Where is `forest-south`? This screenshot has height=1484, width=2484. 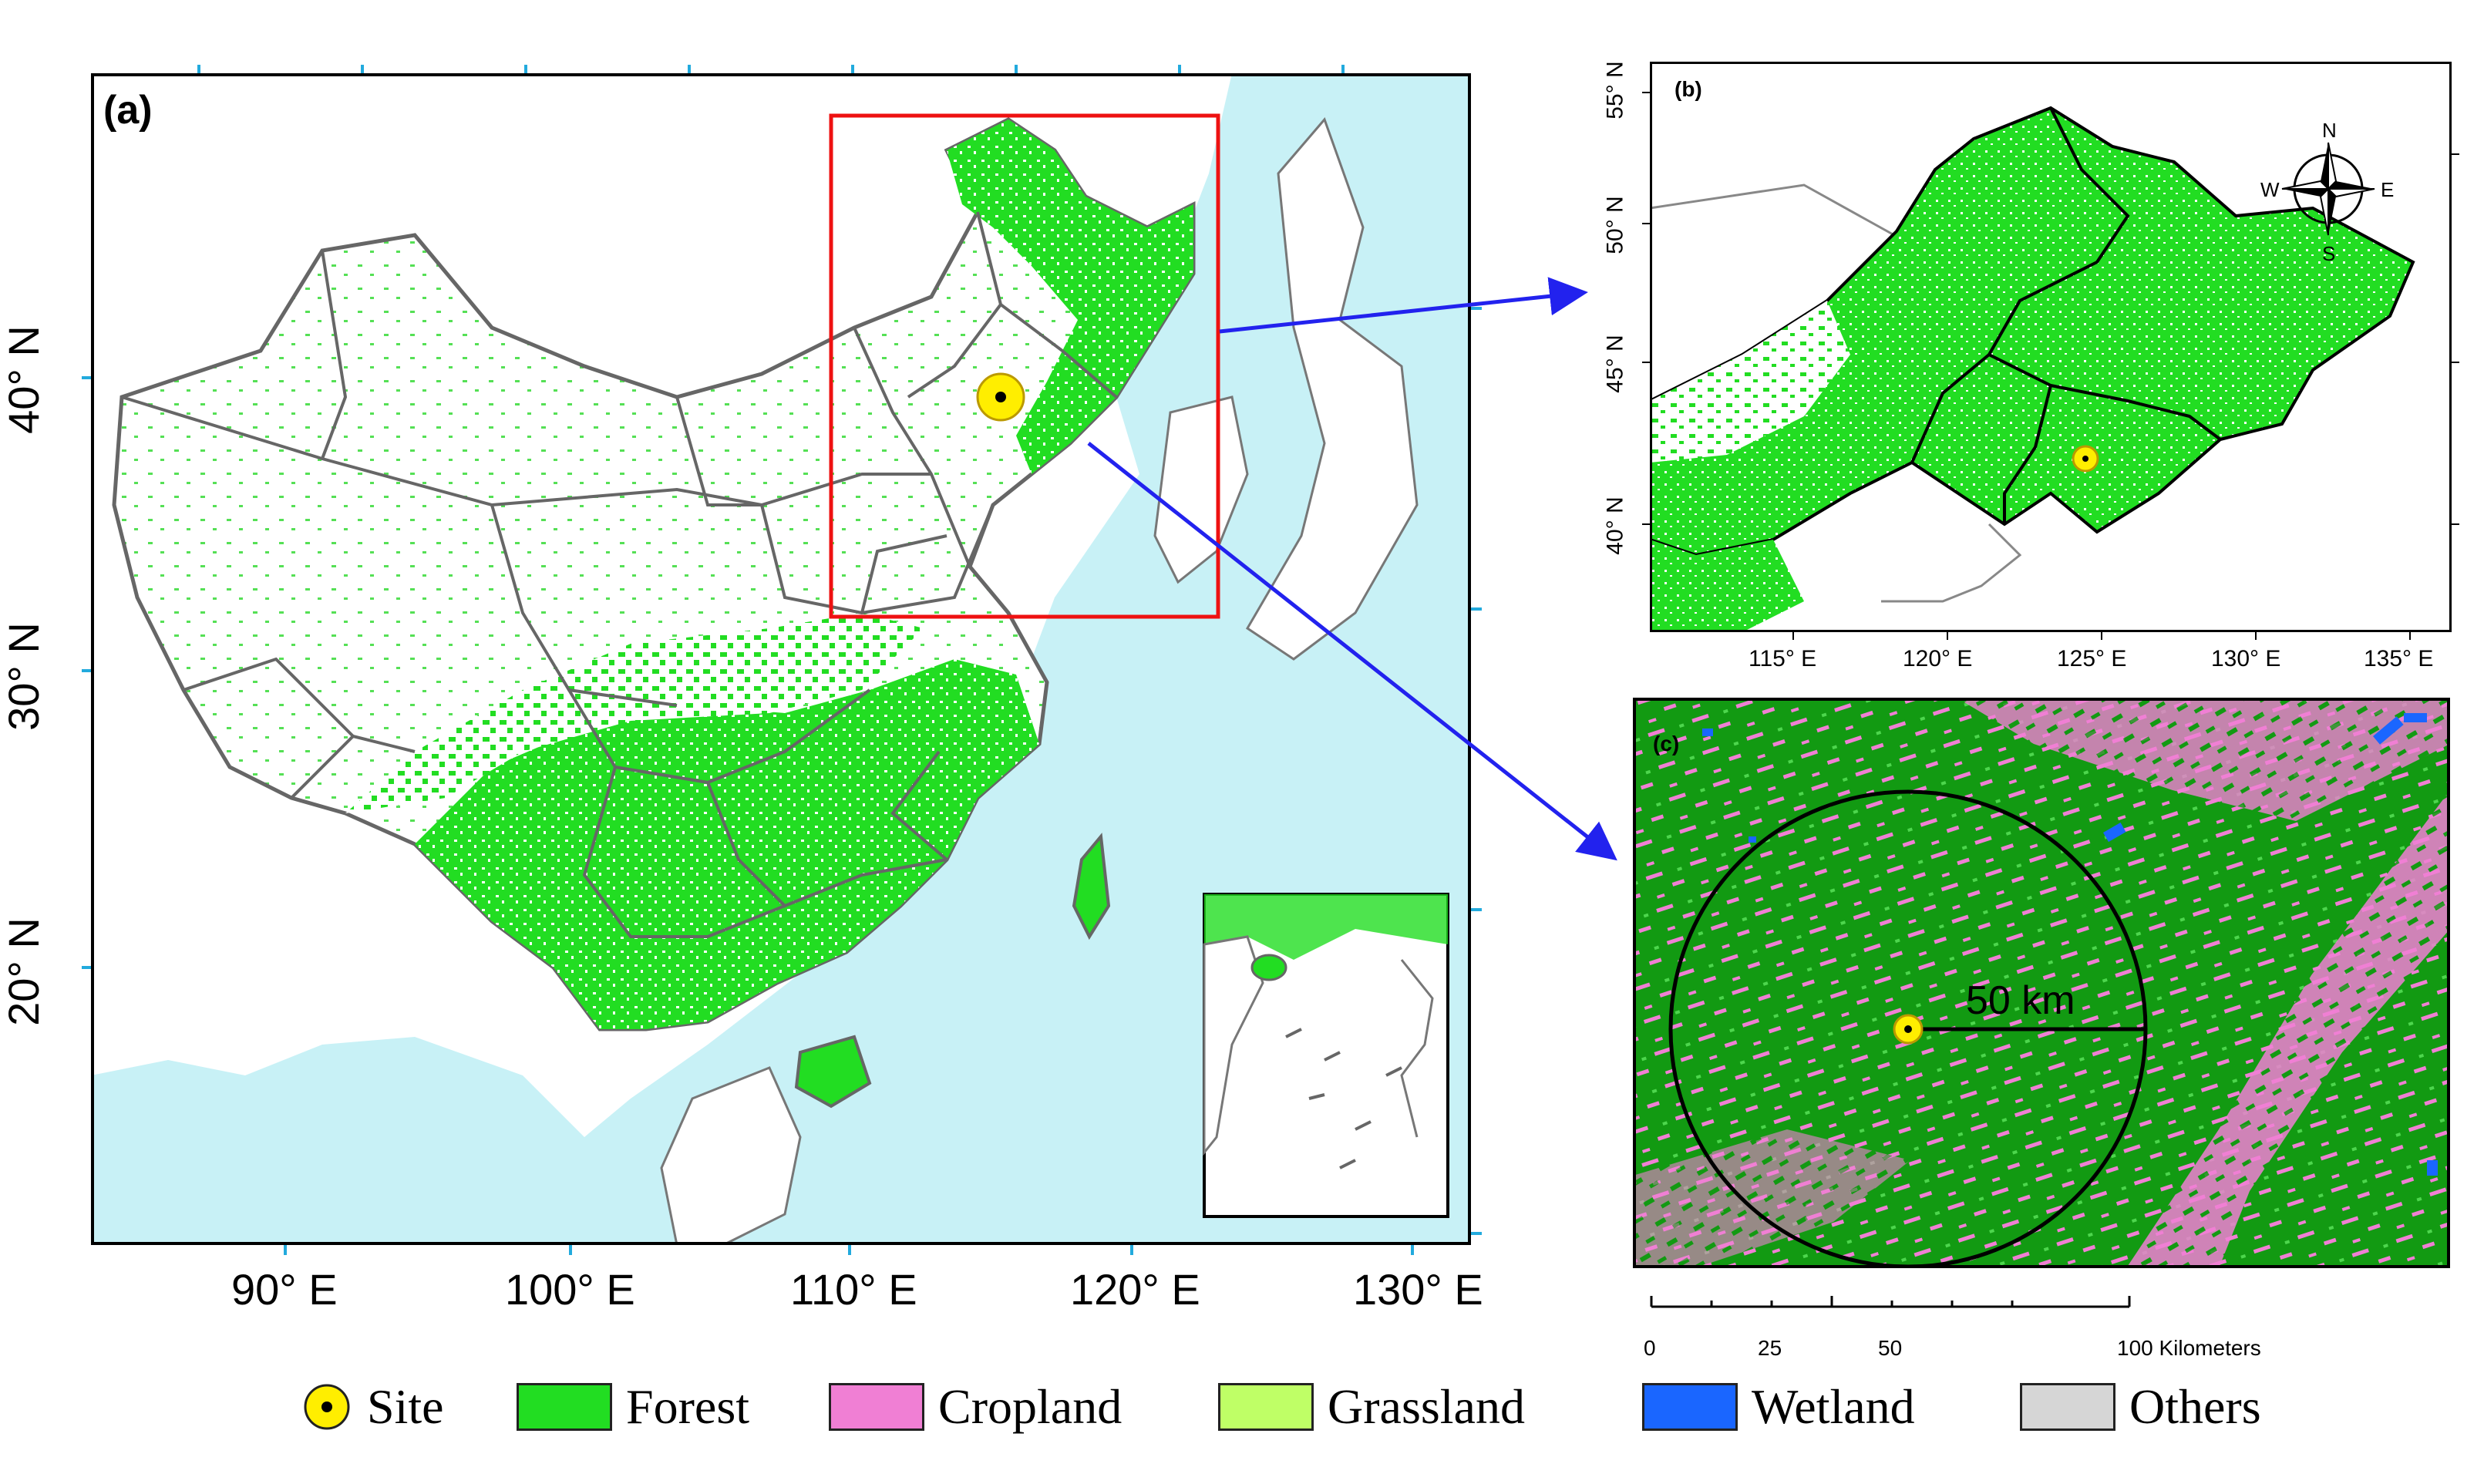
forest-south is located at coordinates (727, 844).